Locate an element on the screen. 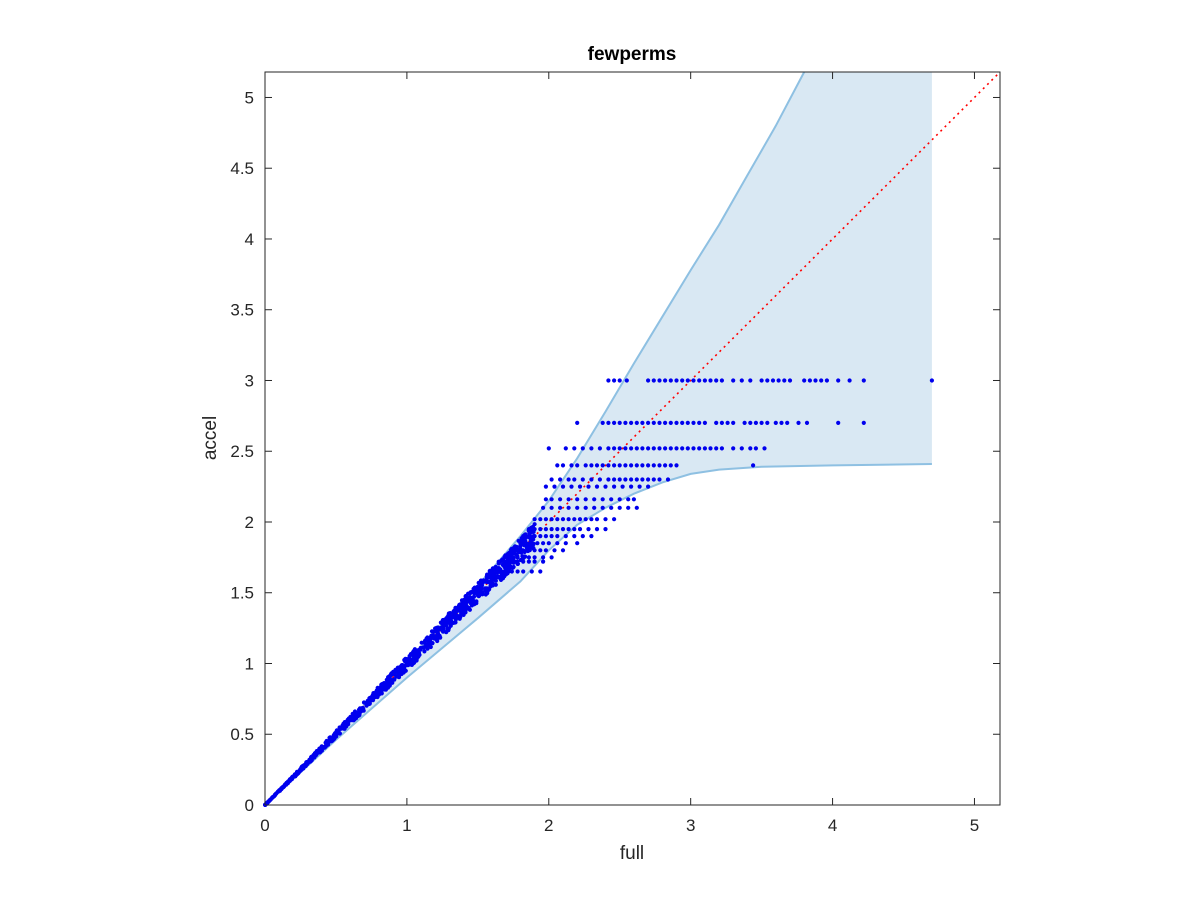 The height and width of the screenshot is (900, 1200). y-tick-label: 3.5 is located at coordinates (242, 310).